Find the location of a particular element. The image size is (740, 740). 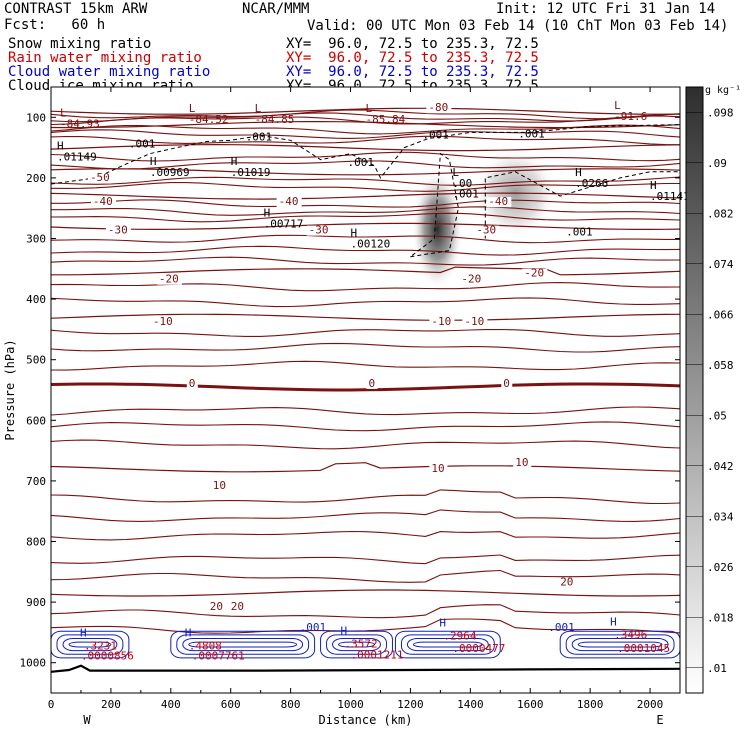

isotherm-label: 0 is located at coordinates (192, 383).